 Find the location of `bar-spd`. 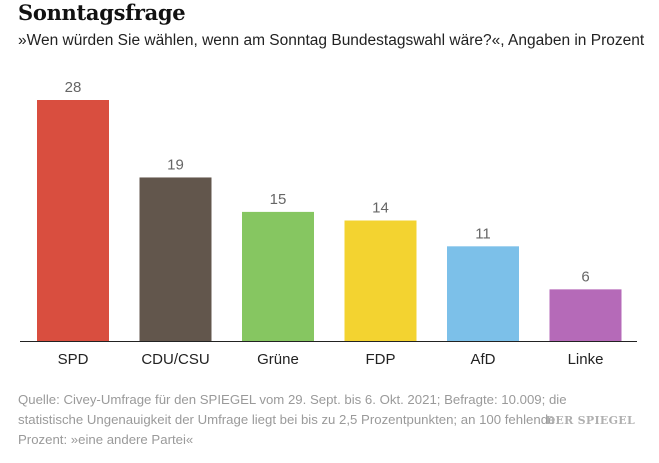

bar-spd is located at coordinates (73, 220).